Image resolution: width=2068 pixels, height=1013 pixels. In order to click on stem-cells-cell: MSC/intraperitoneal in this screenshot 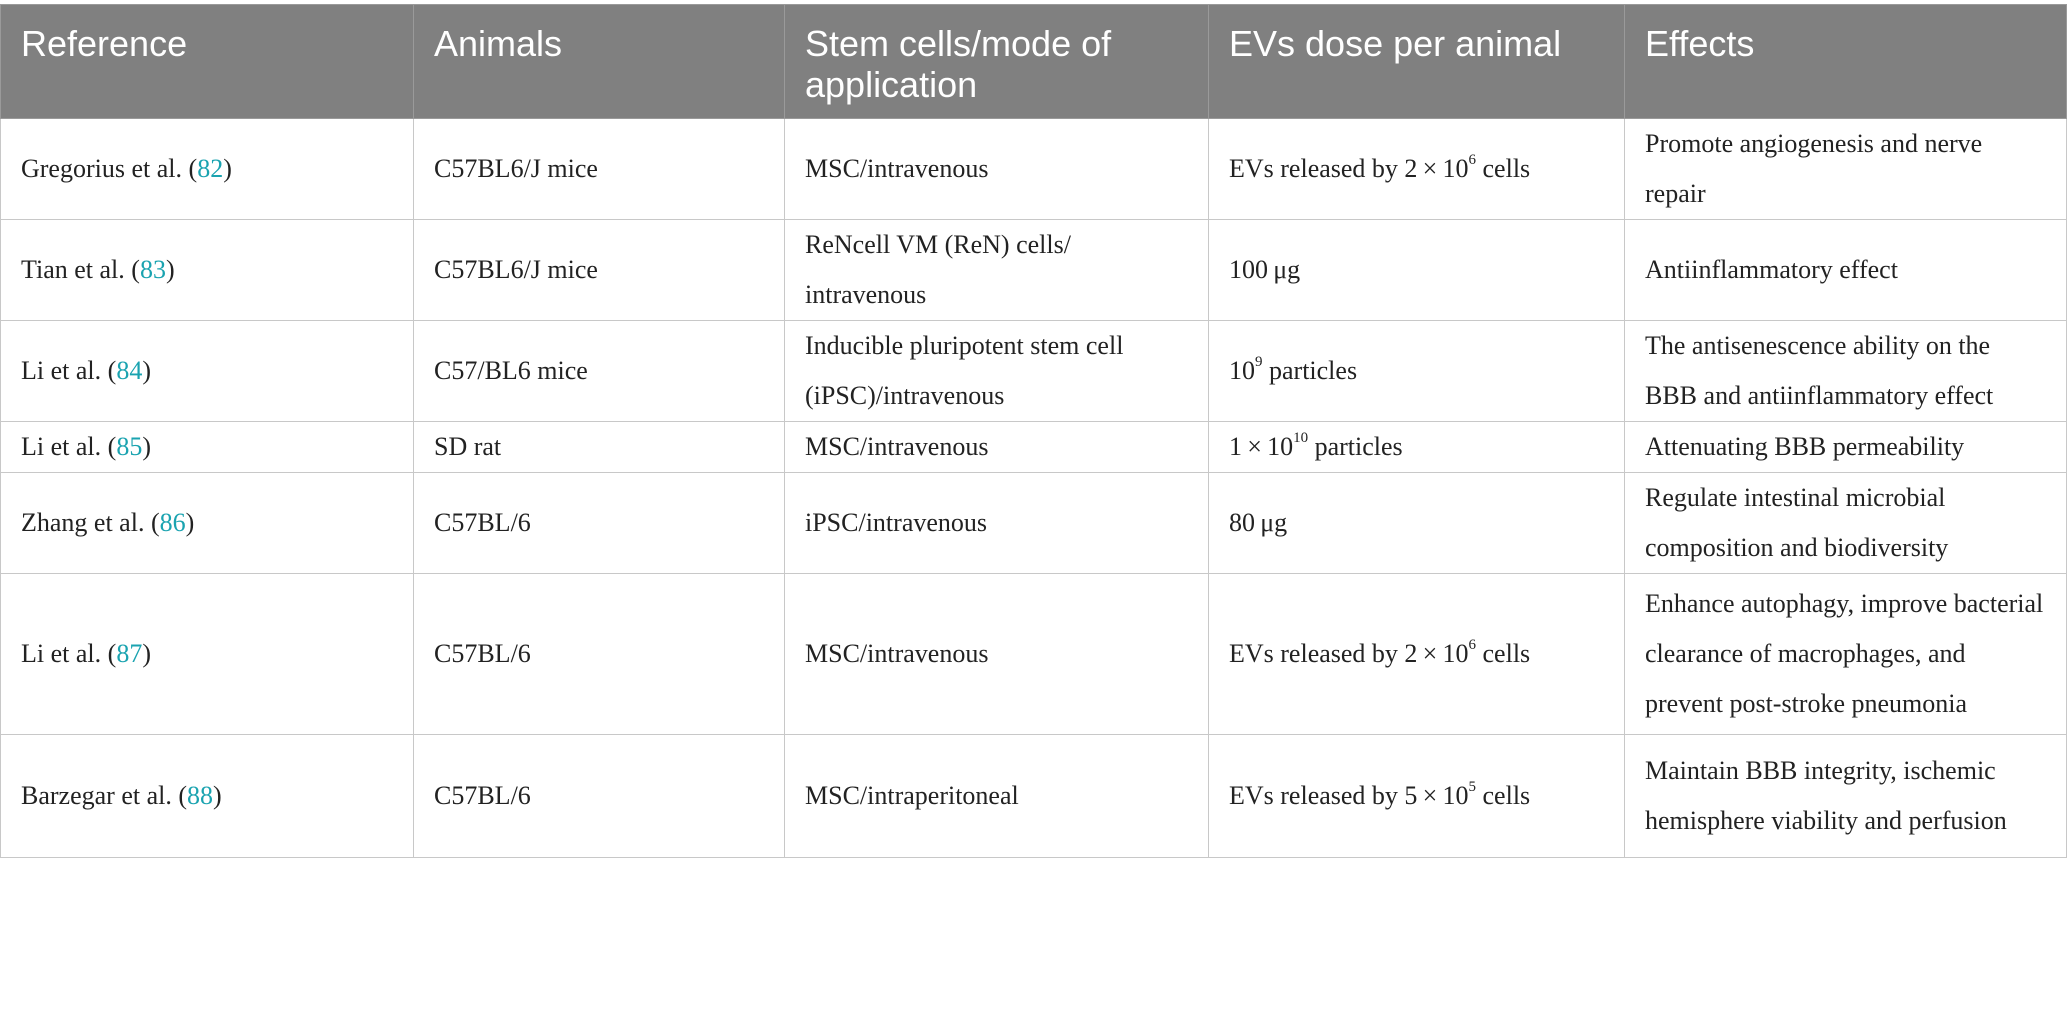, I will do `click(996, 796)`.